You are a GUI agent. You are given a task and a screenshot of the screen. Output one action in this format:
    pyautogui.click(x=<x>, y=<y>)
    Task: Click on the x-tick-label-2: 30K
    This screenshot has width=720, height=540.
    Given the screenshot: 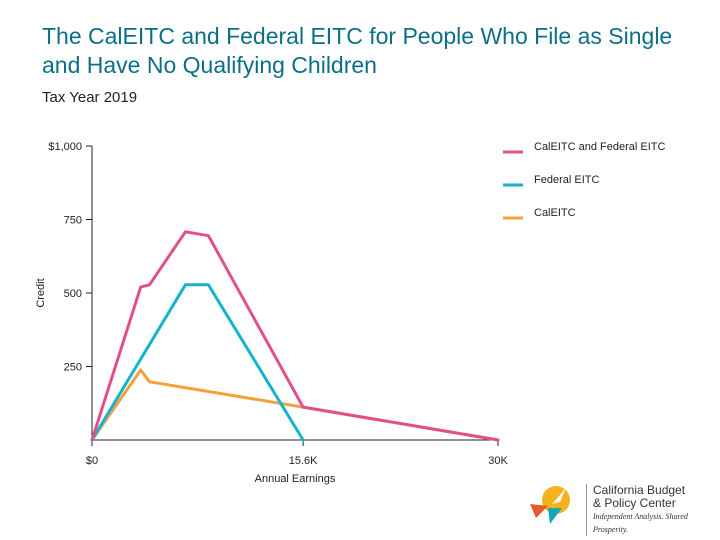 What is the action you would take?
    pyautogui.click(x=498, y=461)
    